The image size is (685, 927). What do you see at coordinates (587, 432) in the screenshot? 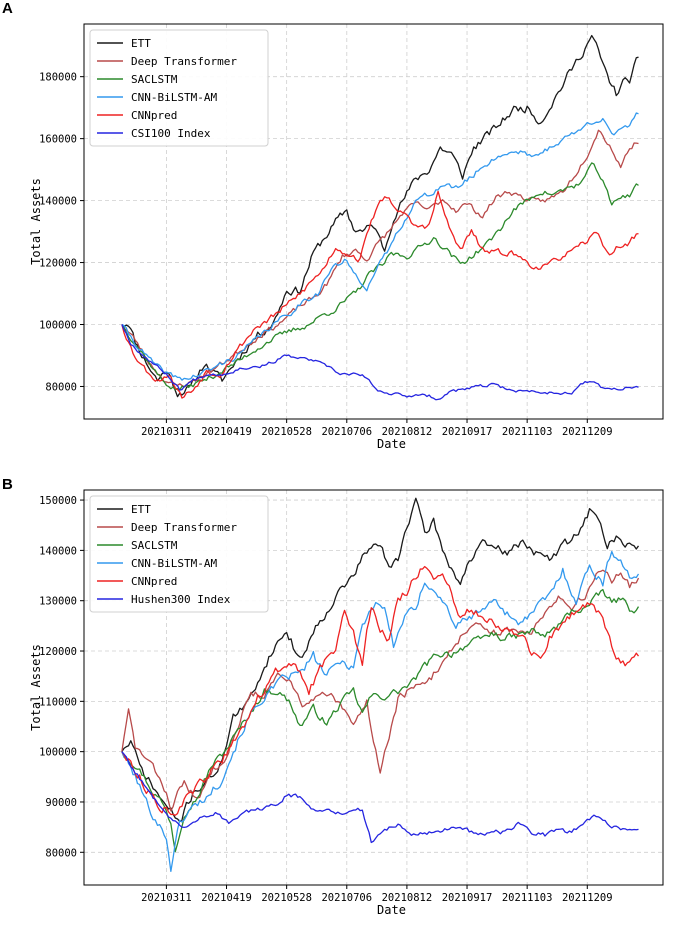
I see `chart-a-x-tick-label: 20211209` at bounding box center [587, 432].